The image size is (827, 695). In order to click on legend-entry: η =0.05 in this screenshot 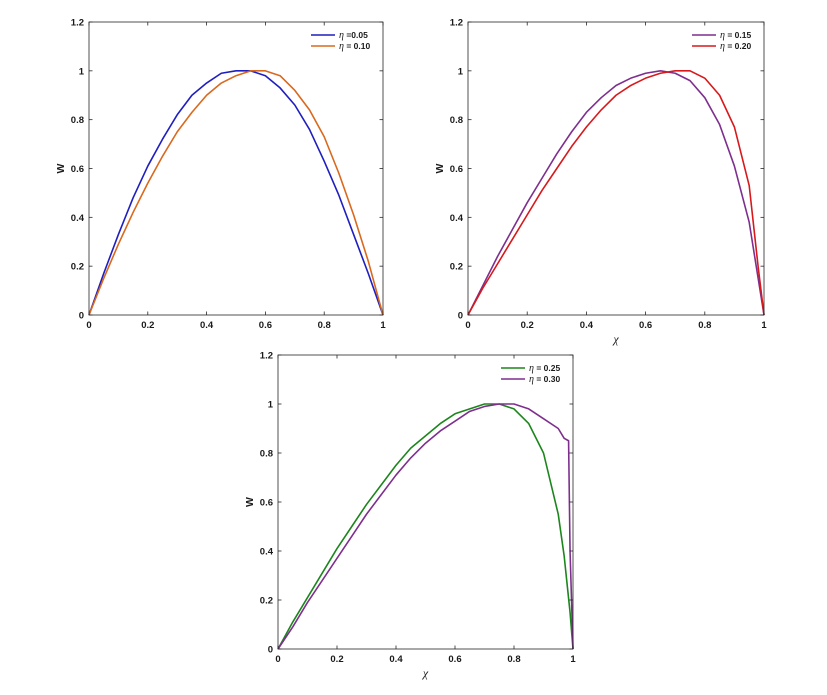, I will do `click(353, 35)`.